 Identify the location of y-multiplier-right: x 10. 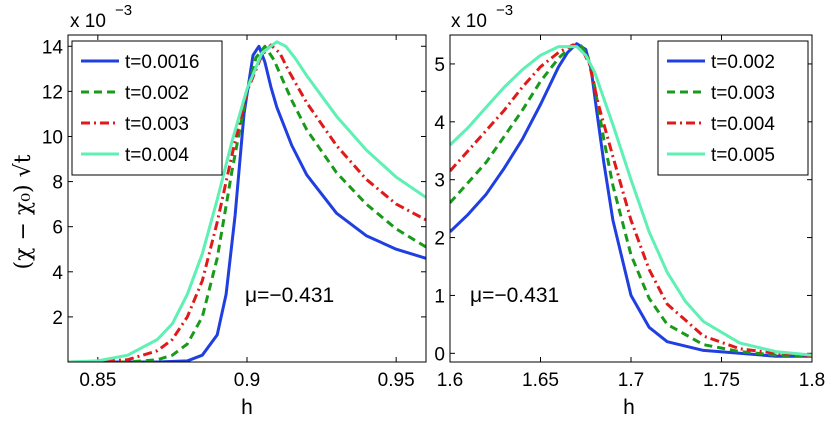
(469, 21).